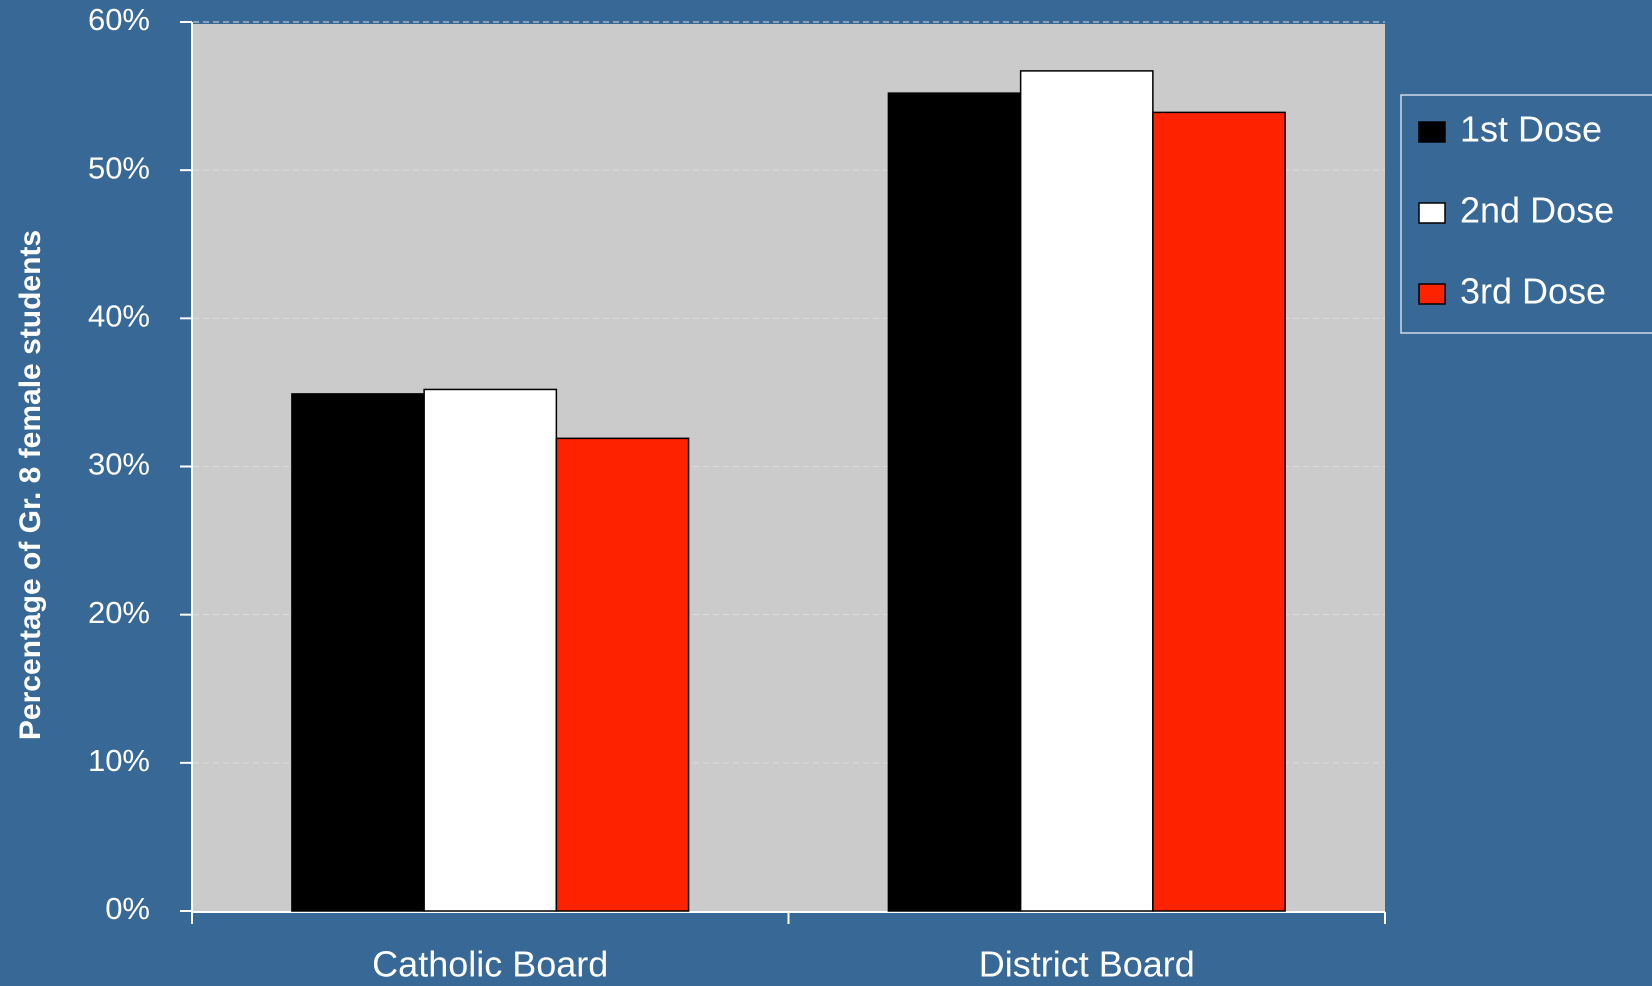  I want to click on x-tick-label: District Board, so click(1087, 964).